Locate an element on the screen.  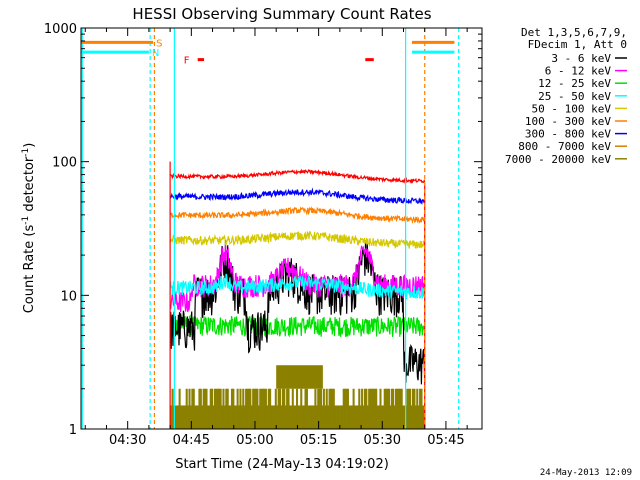
y-axis-label: Count Rate (s-1 detector-1) is located at coordinates (29, 228).